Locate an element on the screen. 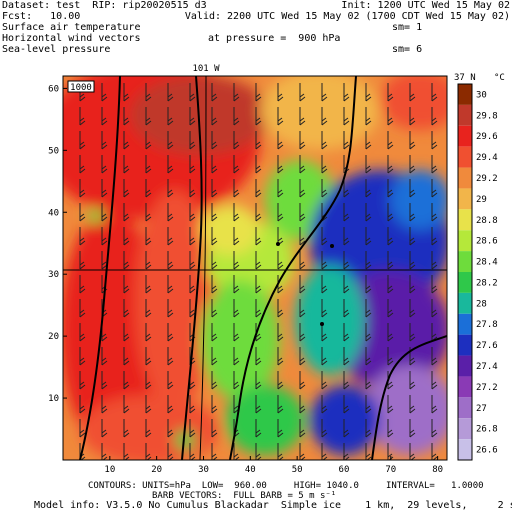  x-tick-label: 70 is located at coordinates (390, 470).